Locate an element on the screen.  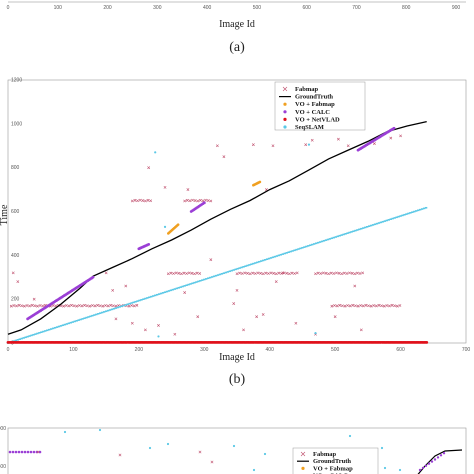
bottom-seqslam-point is located at coordinates (168, 444).